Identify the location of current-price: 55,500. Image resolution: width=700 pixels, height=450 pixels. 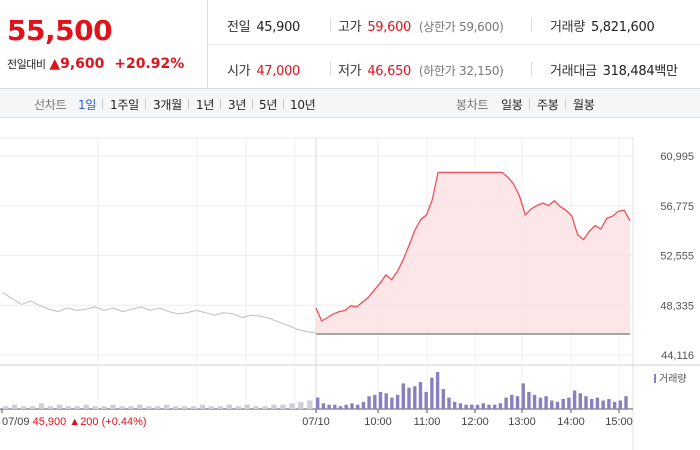
(60, 30).